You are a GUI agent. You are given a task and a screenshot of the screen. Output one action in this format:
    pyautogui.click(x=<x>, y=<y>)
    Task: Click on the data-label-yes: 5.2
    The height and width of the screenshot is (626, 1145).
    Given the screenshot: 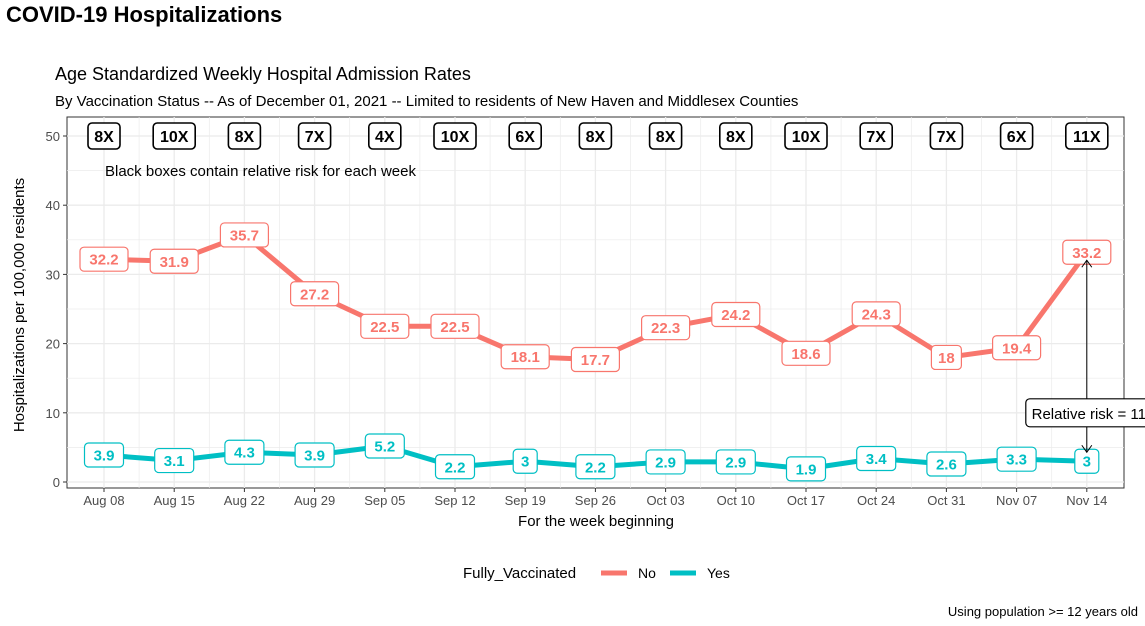 What is the action you would take?
    pyautogui.click(x=384, y=446)
    